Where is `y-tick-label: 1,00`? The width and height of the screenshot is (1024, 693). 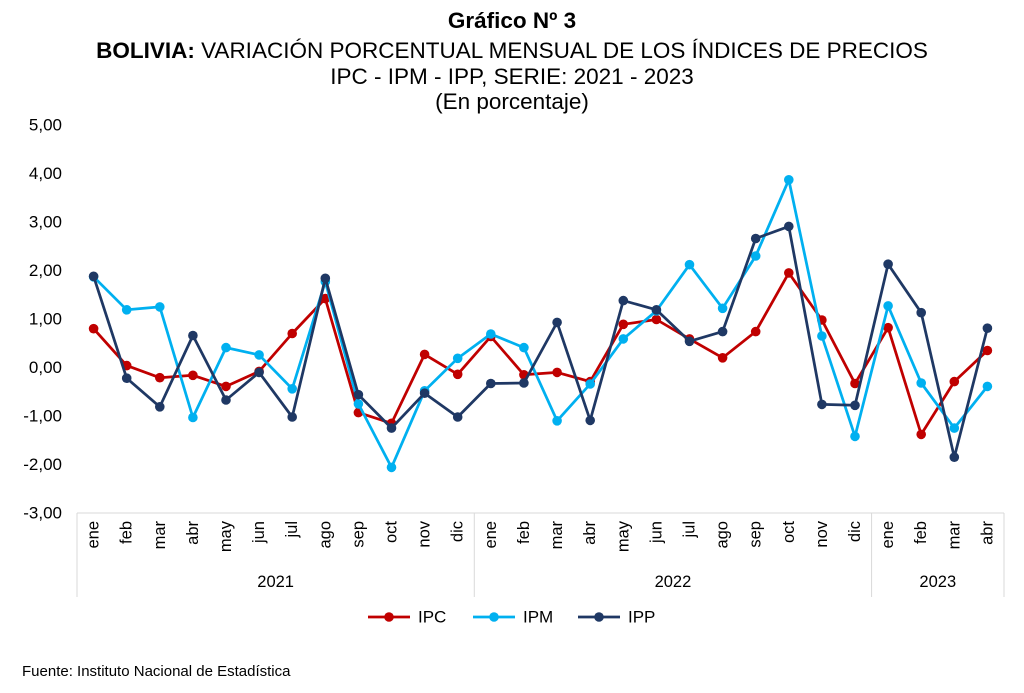
y-tick-label: 1,00 is located at coordinates (45, 319).